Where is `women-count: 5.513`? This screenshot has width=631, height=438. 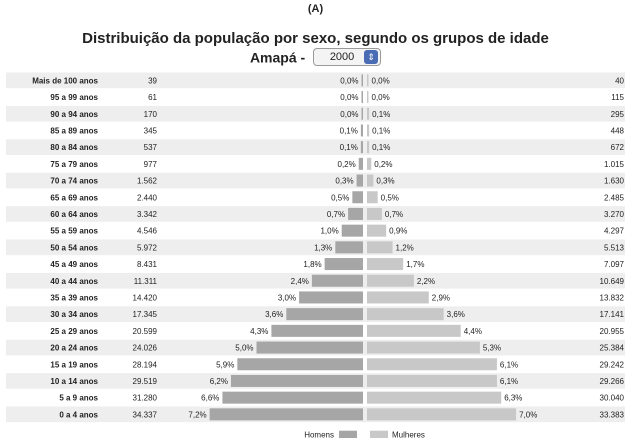 women-count: 5.513 is located at coordinates (614, 247).